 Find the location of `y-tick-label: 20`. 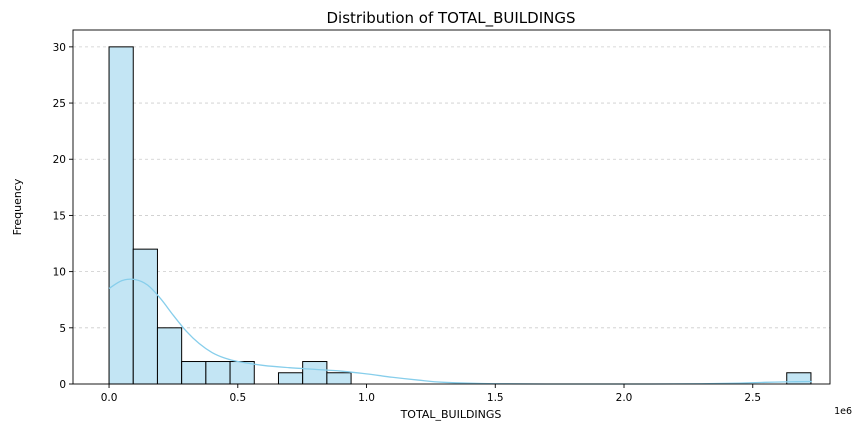

y-tick-label: 20 is located at coordinates (59, 160).